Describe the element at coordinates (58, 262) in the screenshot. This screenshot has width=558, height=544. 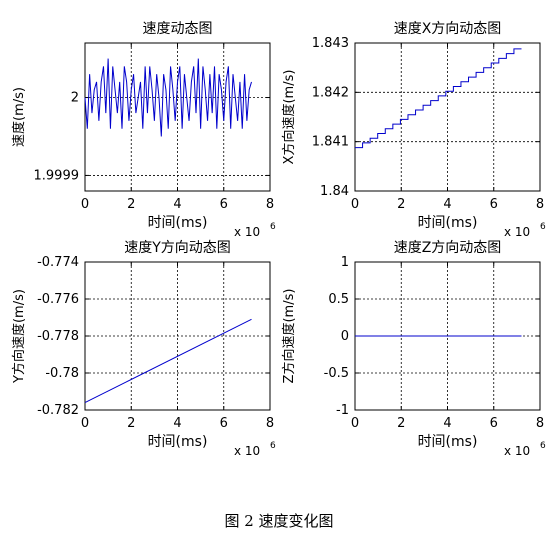
I see `y-tick-label: -0.774` at that location.